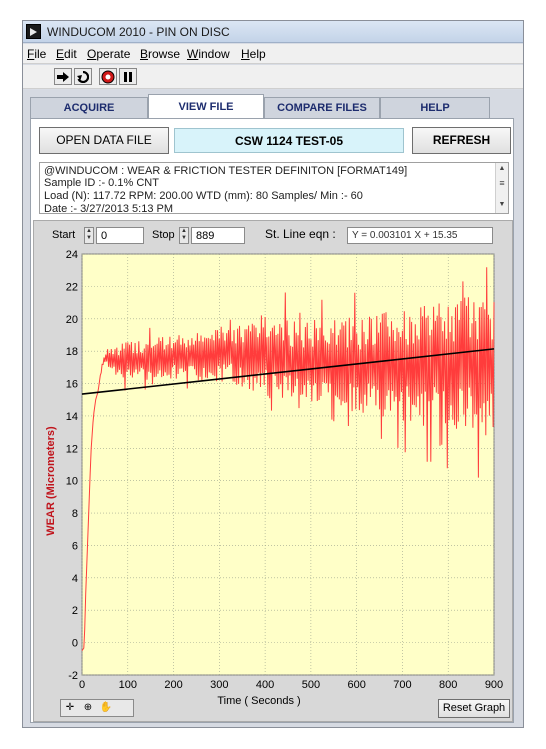  What do you see at coordinates (108, 76) in the screenshot?
I see `abort-stop-icon` at bounding box center [108, 76].